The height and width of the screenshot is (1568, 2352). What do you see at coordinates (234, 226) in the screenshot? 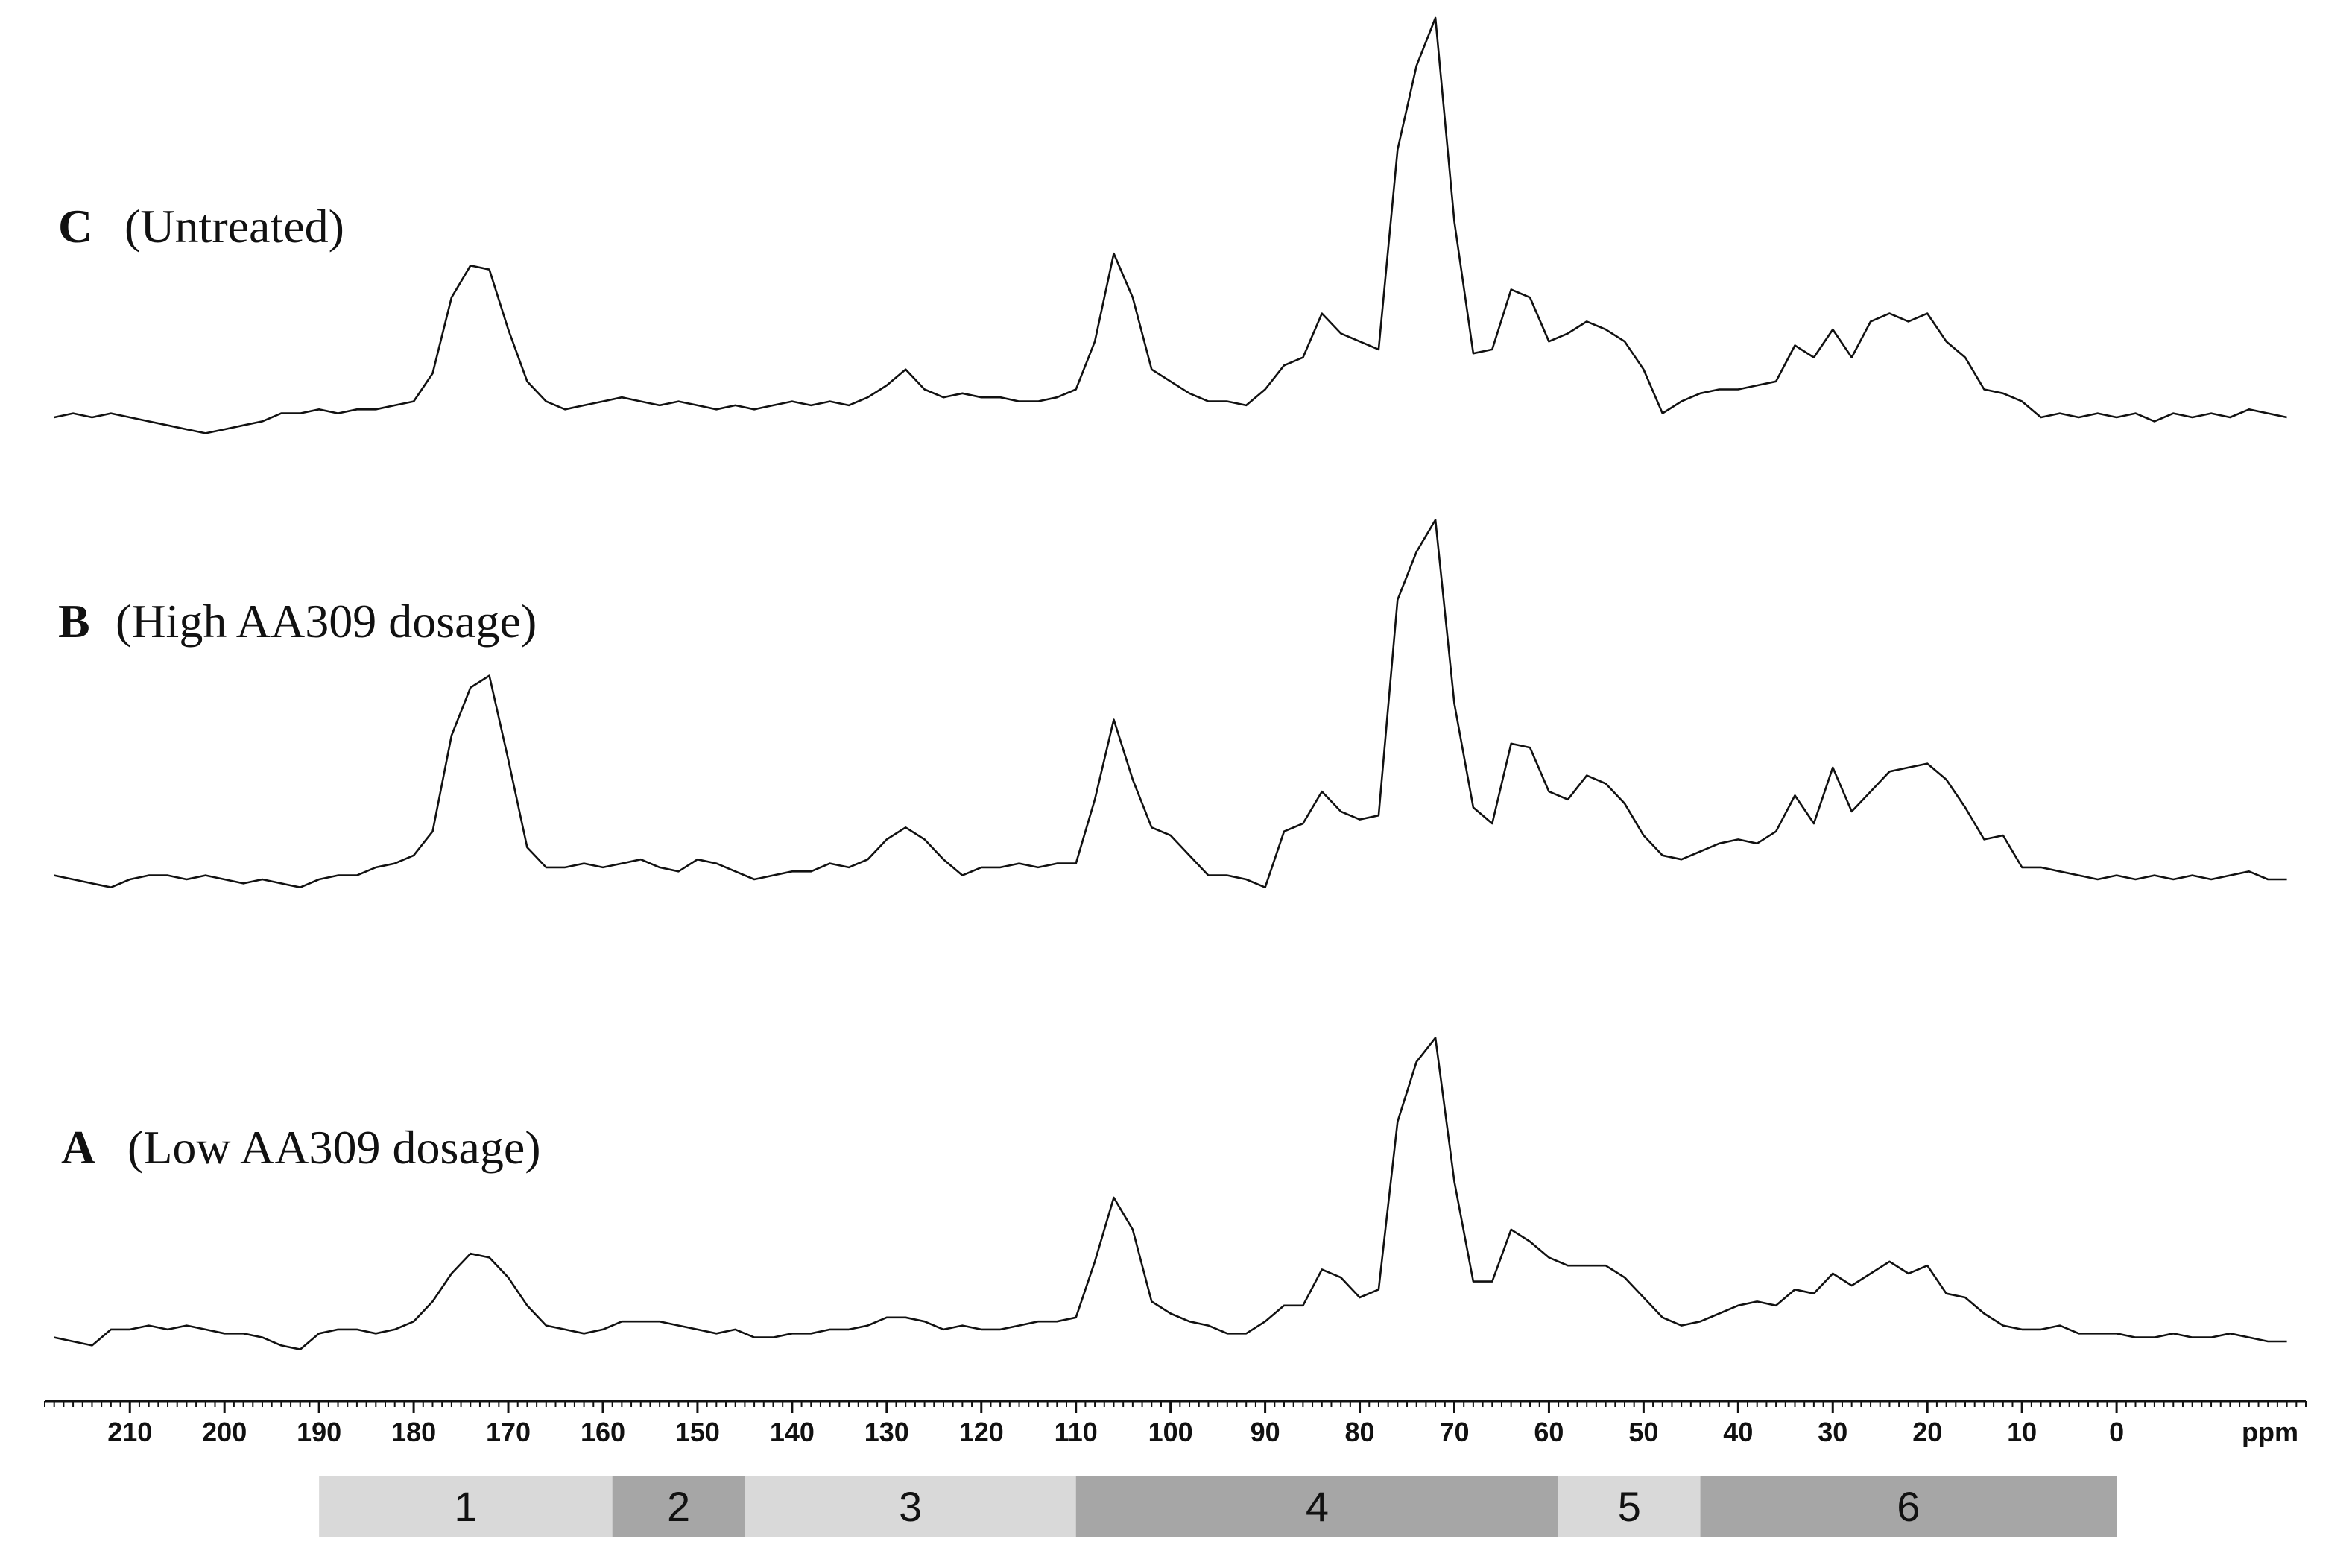
I see `spectrum-name: (Untreated)` at bounding box center [234, 226].